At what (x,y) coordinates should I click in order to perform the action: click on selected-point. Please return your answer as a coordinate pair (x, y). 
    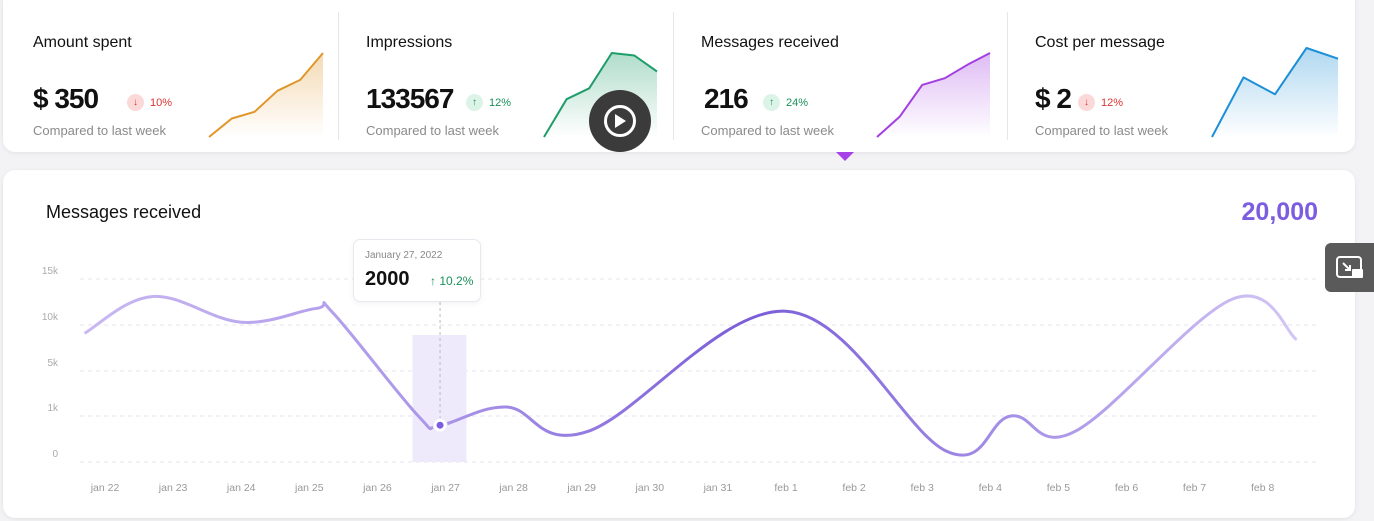
    Looking at the image, I should click on (440, 425).